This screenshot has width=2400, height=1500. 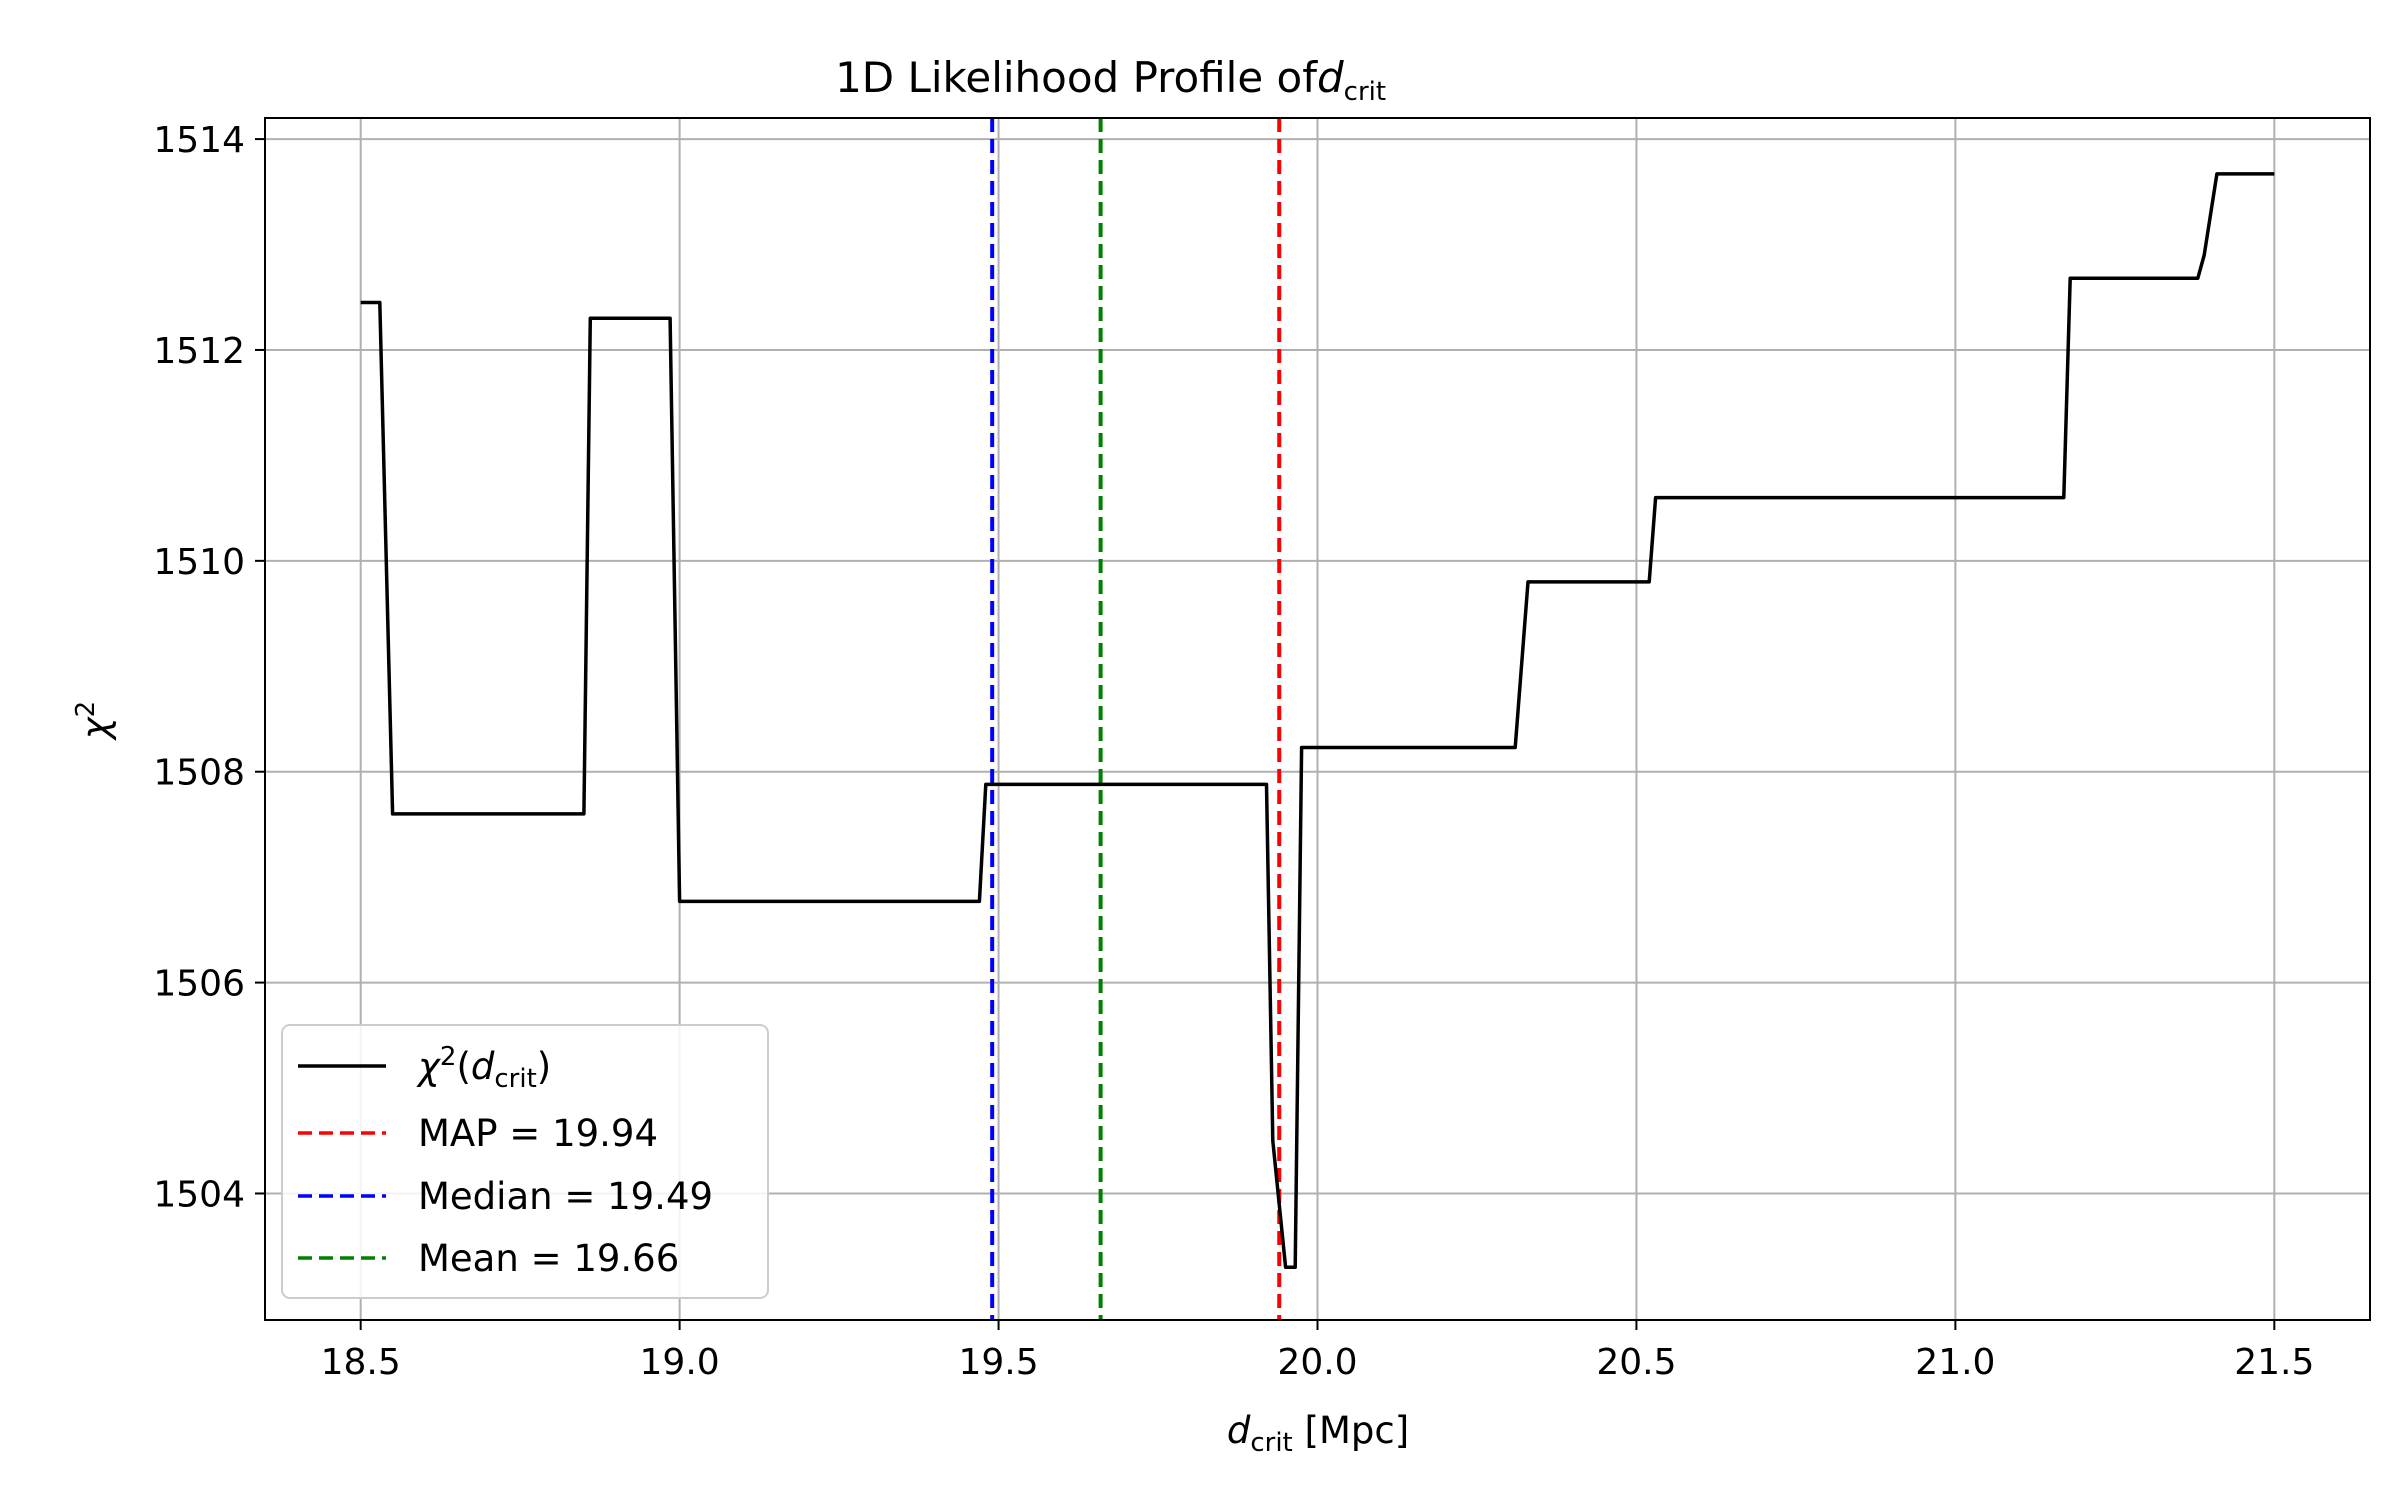 What do you see at coordinates (680, 1362) in the screenshot?
I see `x-tick-label: 19.0` at bounding box center [680, 1362].